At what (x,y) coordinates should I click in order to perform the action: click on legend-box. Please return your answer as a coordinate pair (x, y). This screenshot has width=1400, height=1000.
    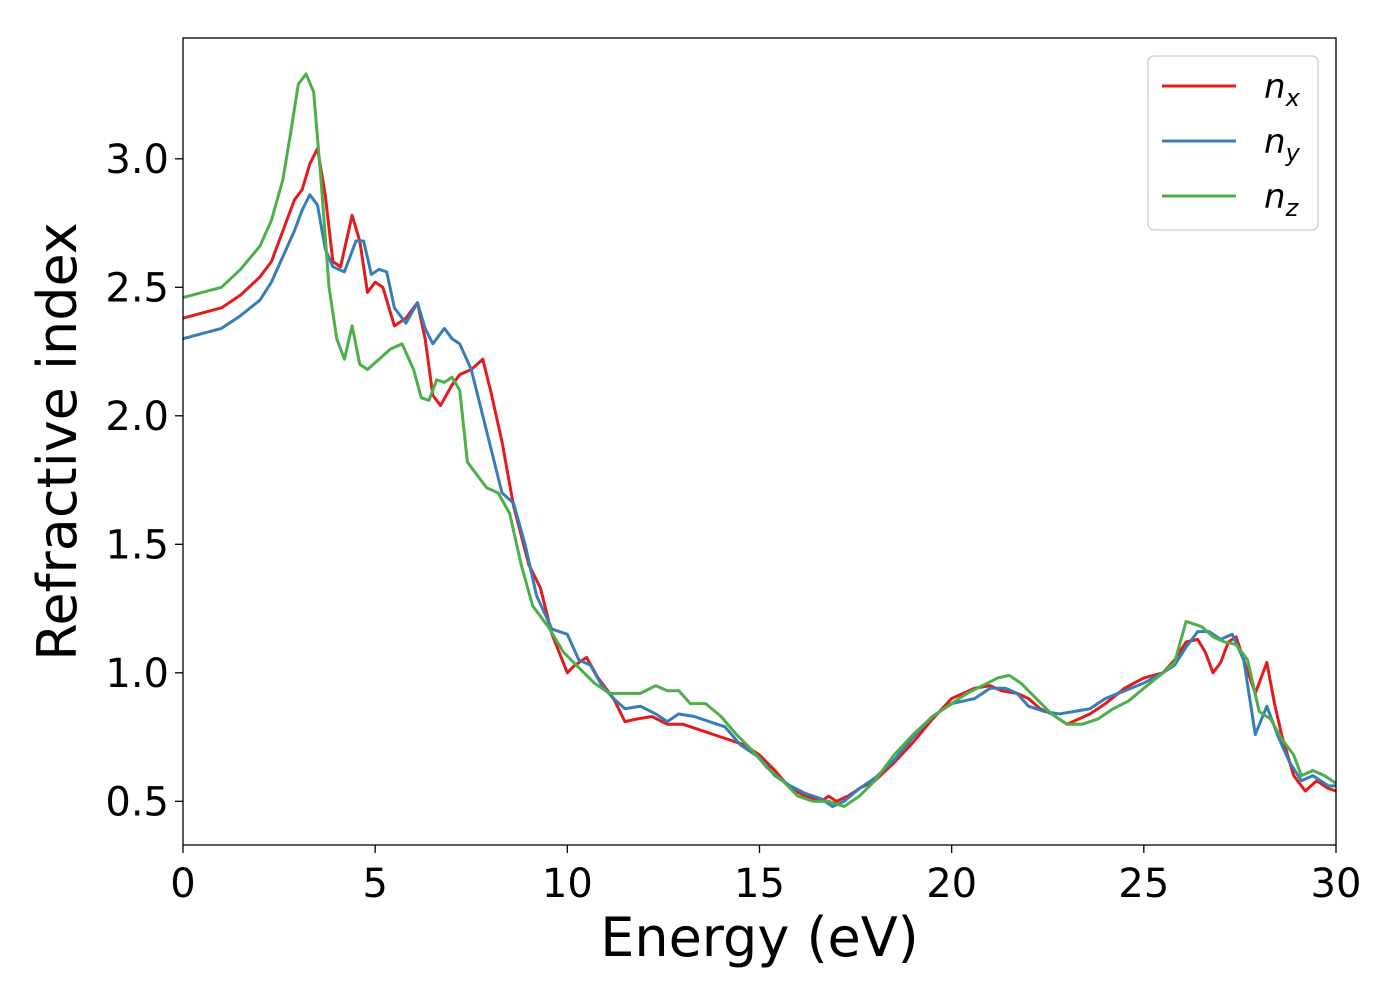
    Looking at the image, I should click on (1233, 143).